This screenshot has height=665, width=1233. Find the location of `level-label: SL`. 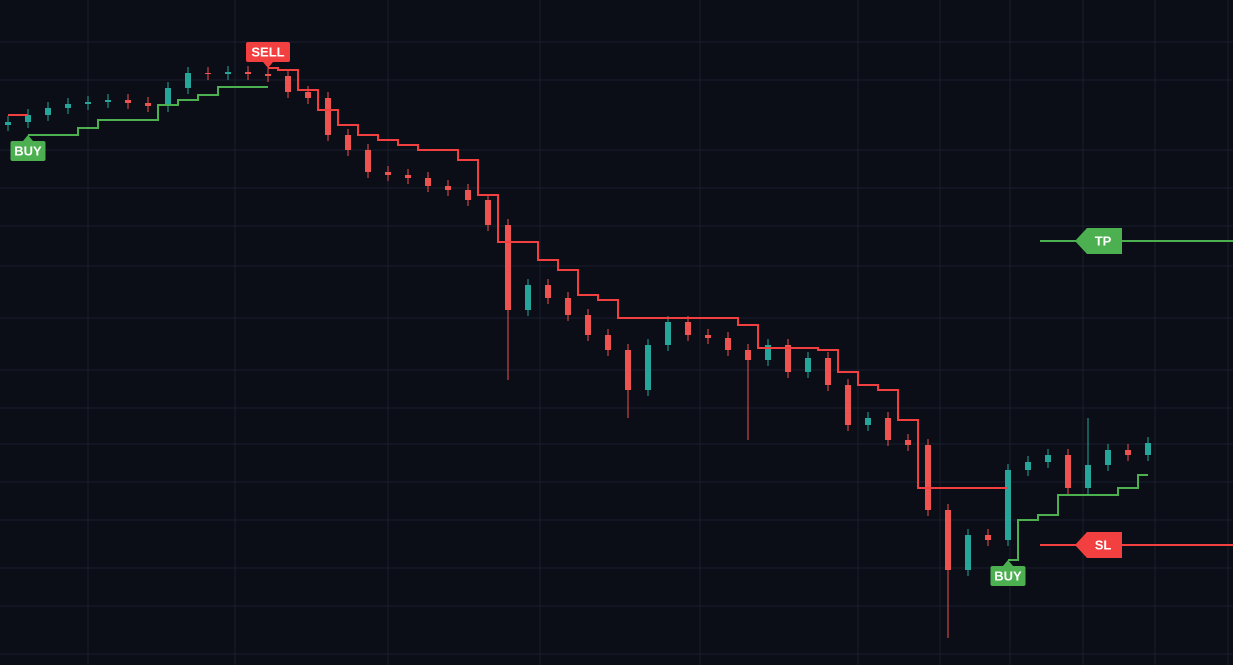

level-label: SL is located at coordinates (1103, 544).